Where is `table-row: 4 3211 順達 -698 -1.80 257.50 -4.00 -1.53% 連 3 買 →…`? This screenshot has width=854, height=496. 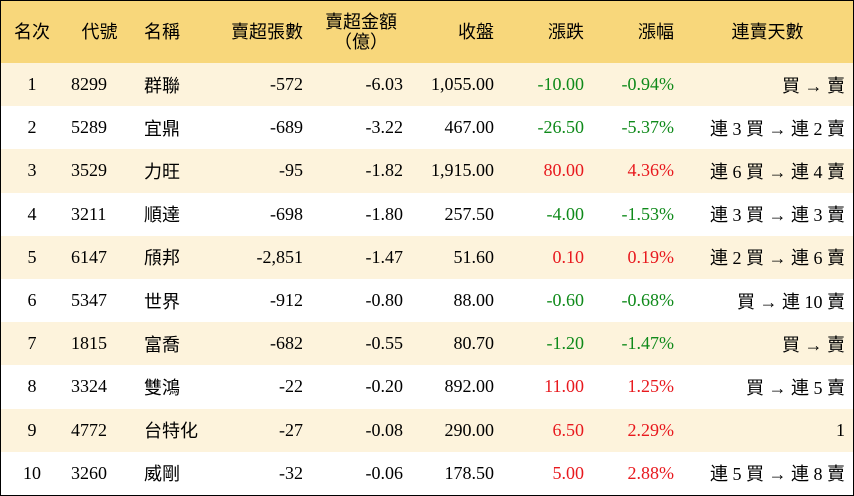 table-row: 4 3211 順達 -698 -1.80 257.50 -4.00 -1.53% 連 3 買 →… is located at coordinates (427, 214).